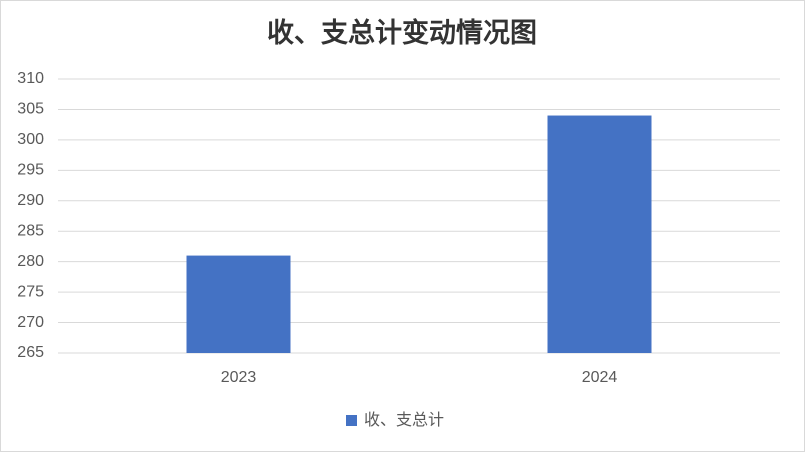 The width and height of the screenshot is (805, 452). I want to click on y-tick-label: 285, so click(30, 230).